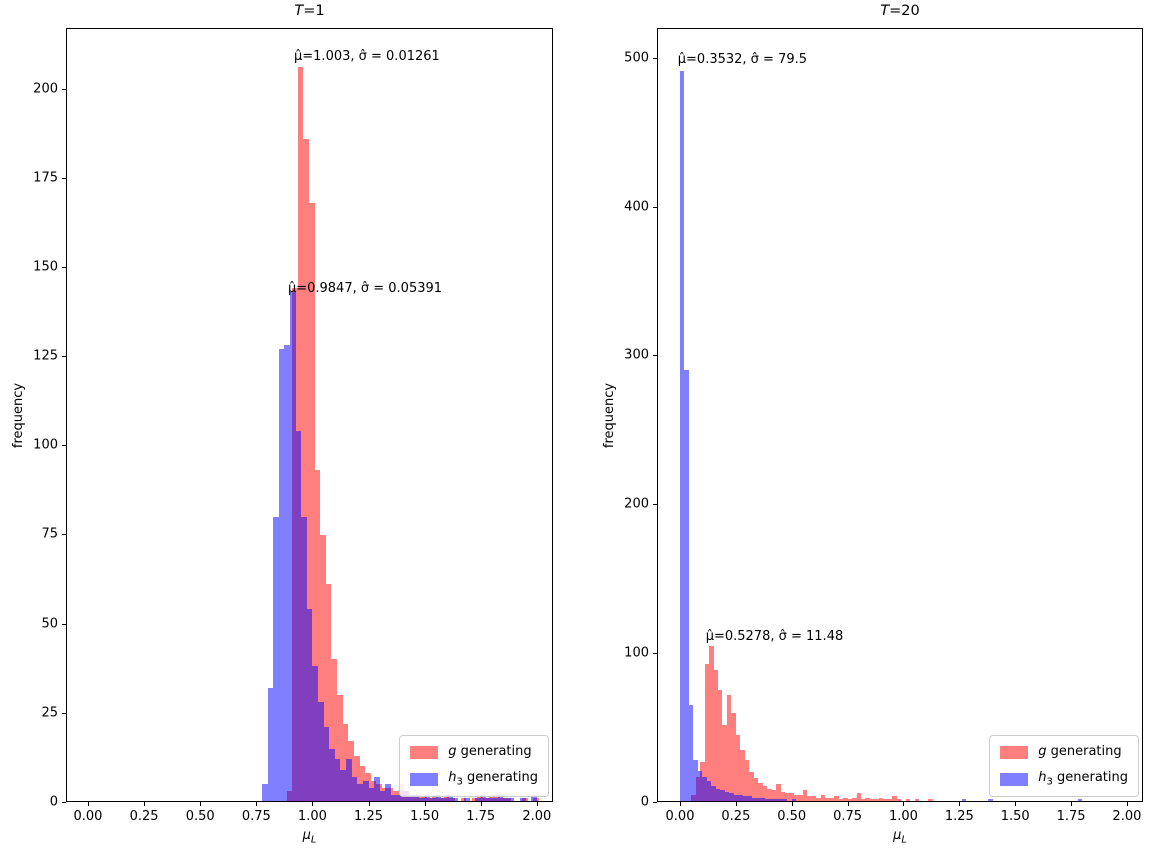 The height and width of the screenshot is (855, 1160). Describe the element at coordinates (1014, 753) in the screenshot. I see `legend-swatch-g` at that location.